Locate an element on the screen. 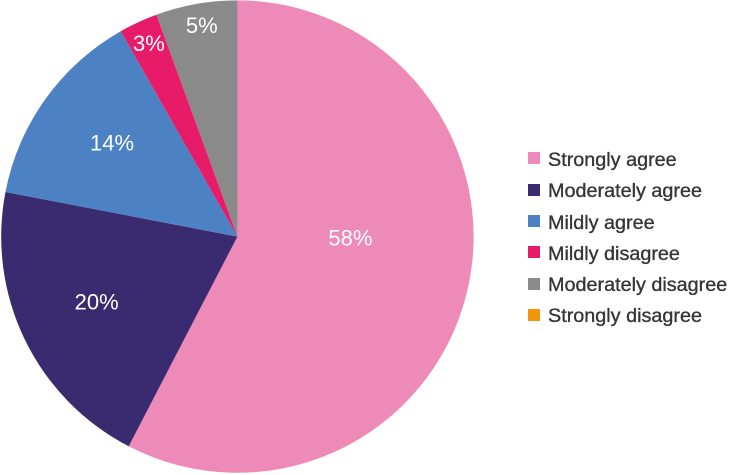 The width and height of the screenshot is (729, 475). svg-text: 5% is located at coordinates (202, 25).